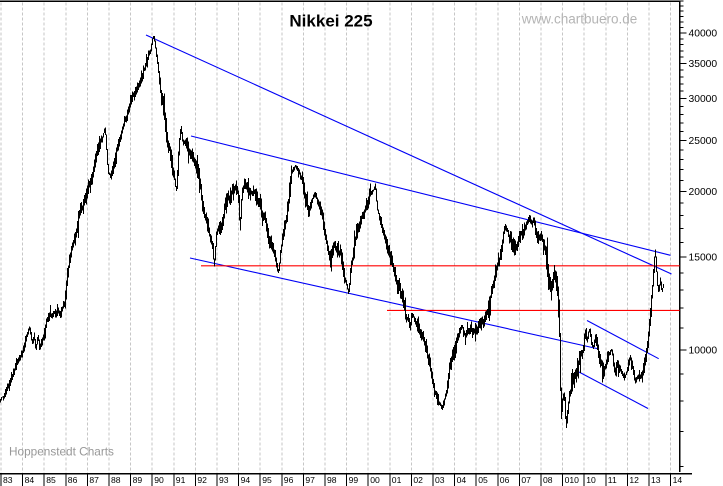  What do you see at coordinates (138, 480) in the screenshot?
I see `svg-text: 89` at bounding box center [138, 480].